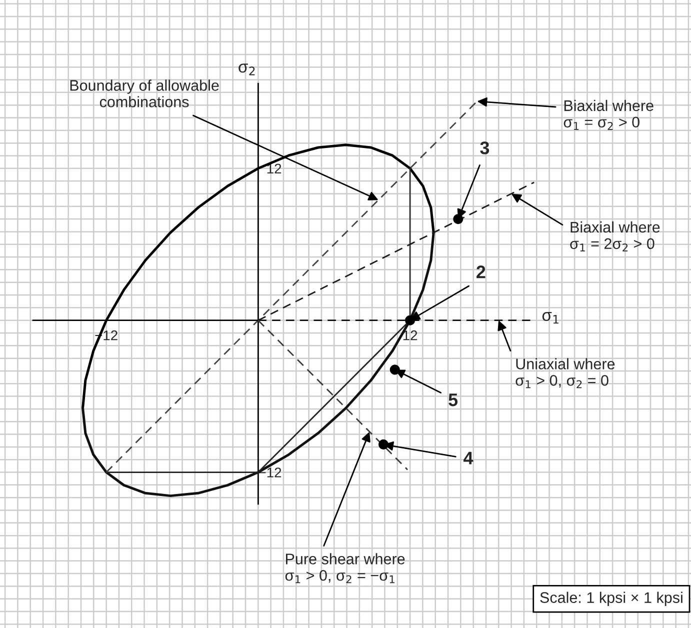  I want to click on annotation: Biaxial where σ$_{1}$ = 2σ$_{2}$ > 0, so click(615, 236).